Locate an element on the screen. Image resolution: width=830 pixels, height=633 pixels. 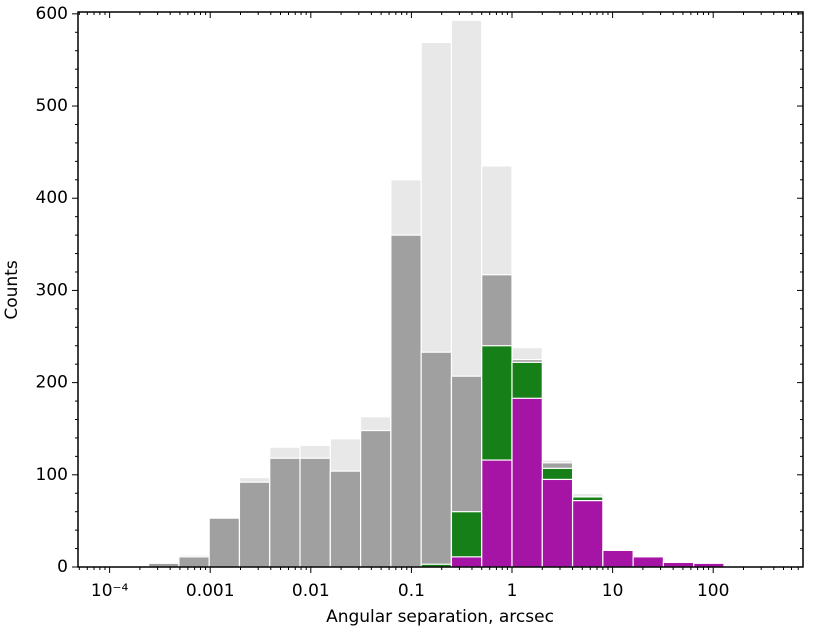
y-tick-label: 500 is located at coordinates (52, 106).